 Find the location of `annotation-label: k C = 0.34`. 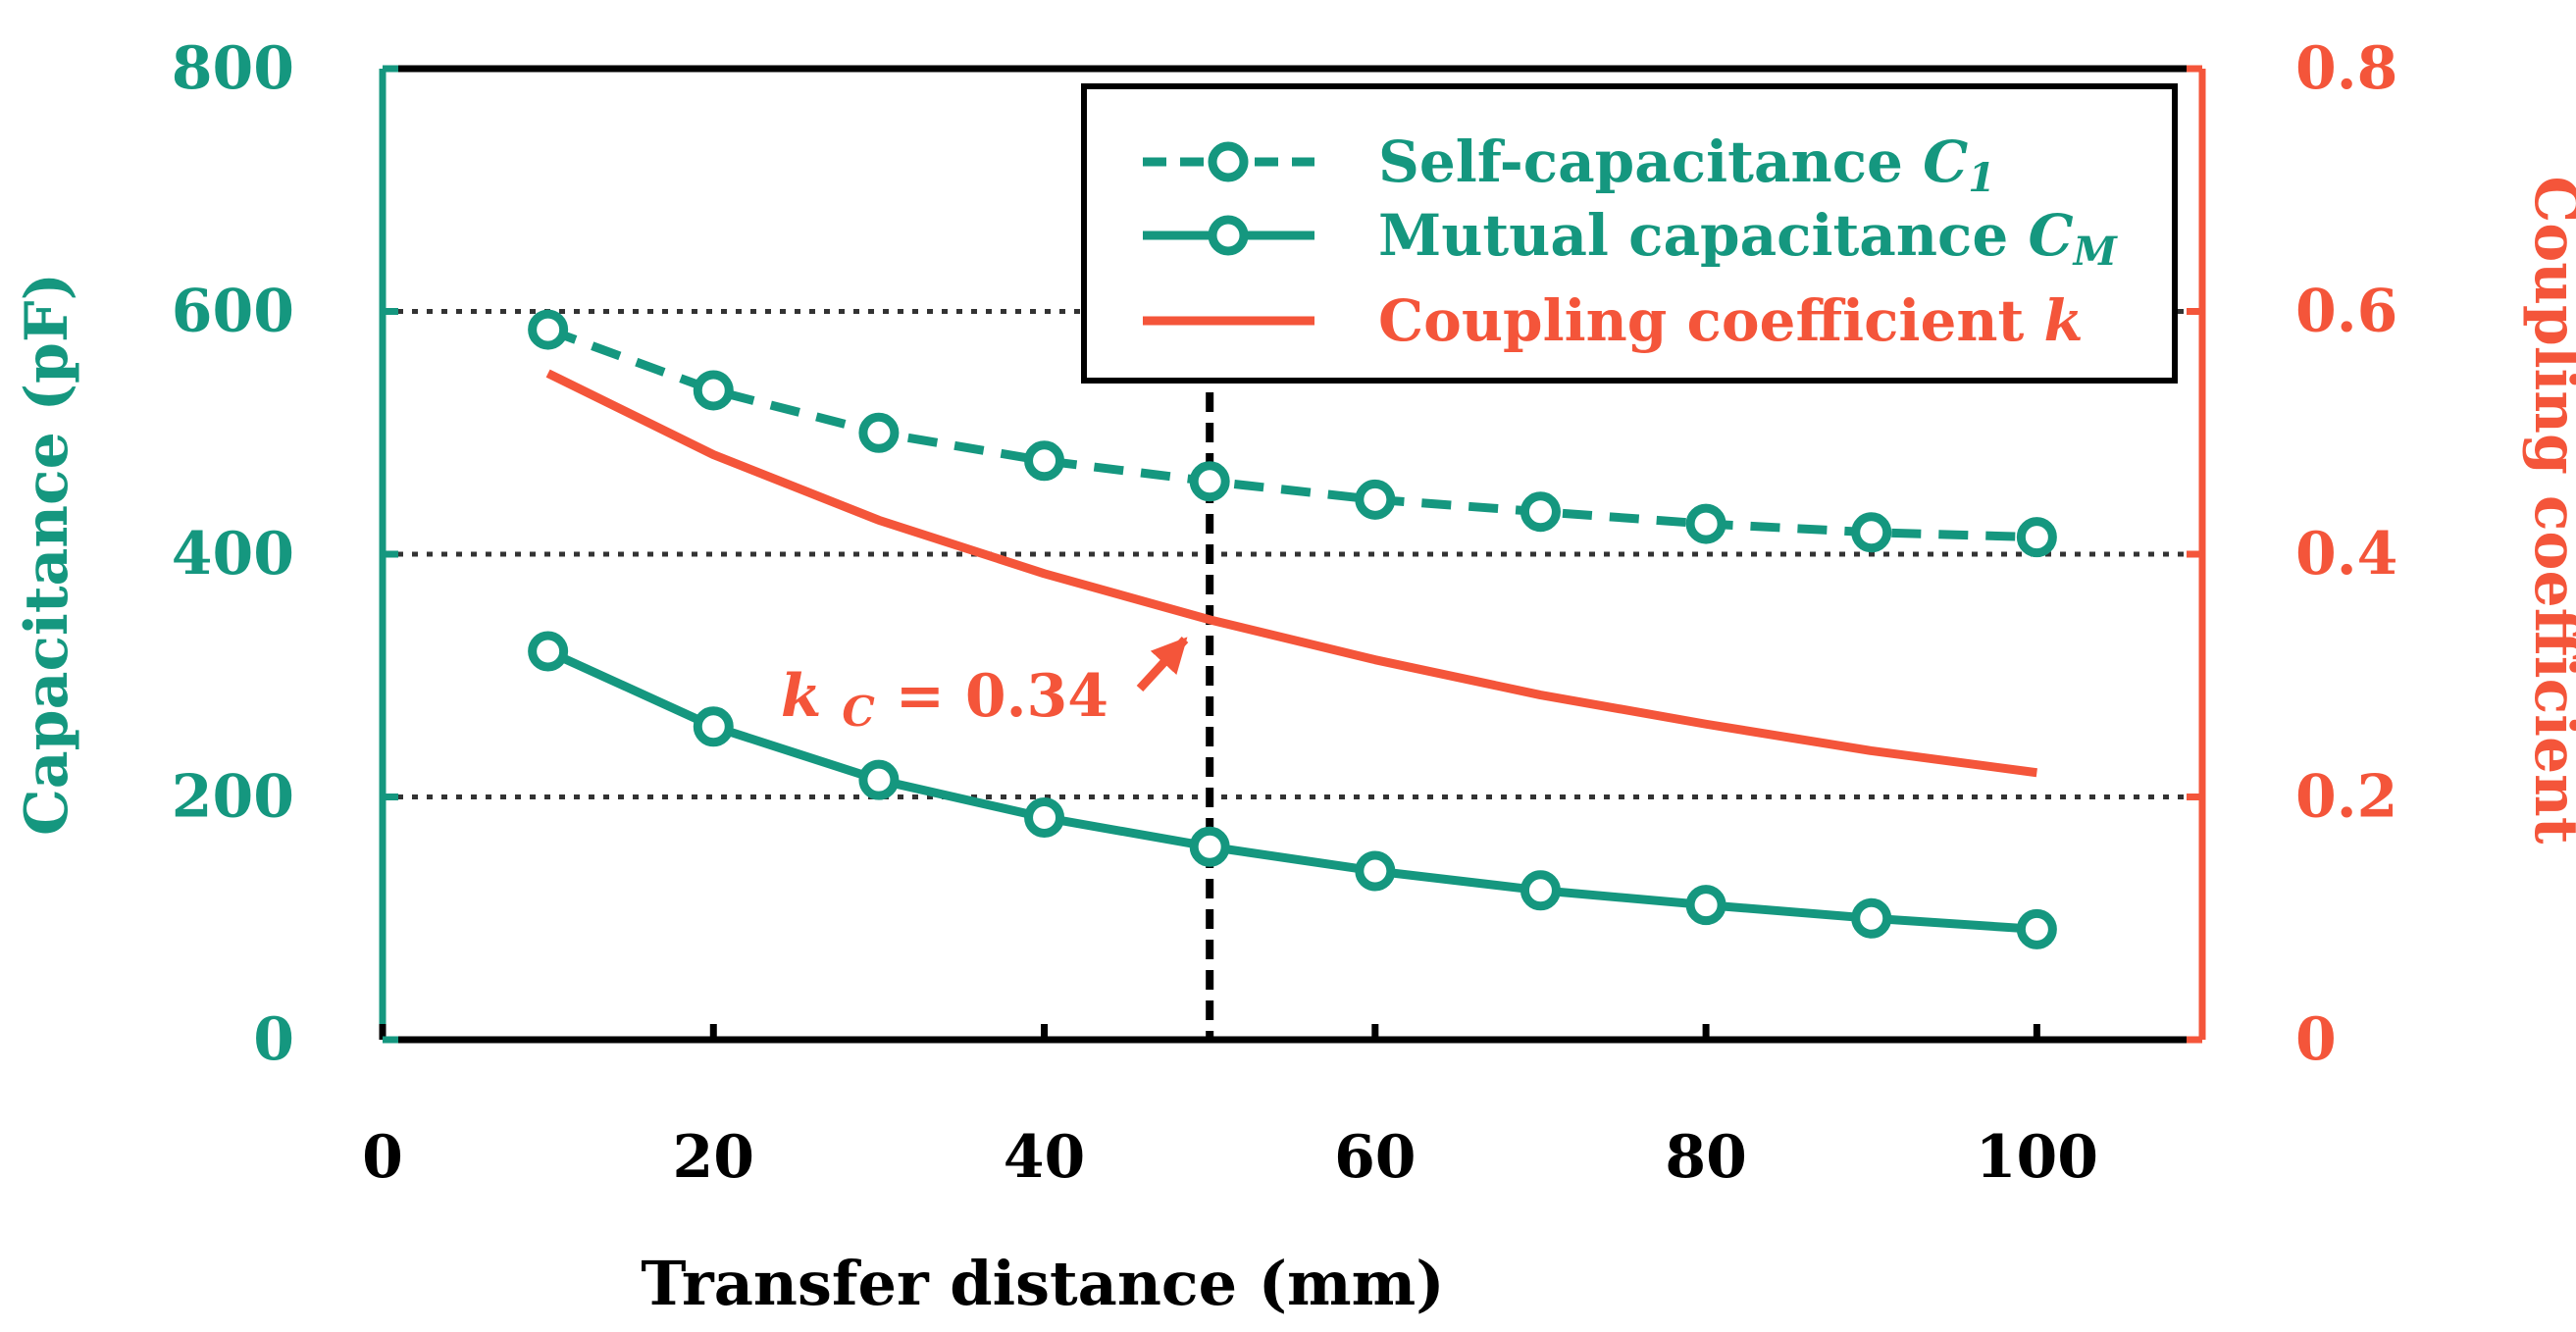

annotation-label: k C = 0.34 is located at coordinates (944, 701).